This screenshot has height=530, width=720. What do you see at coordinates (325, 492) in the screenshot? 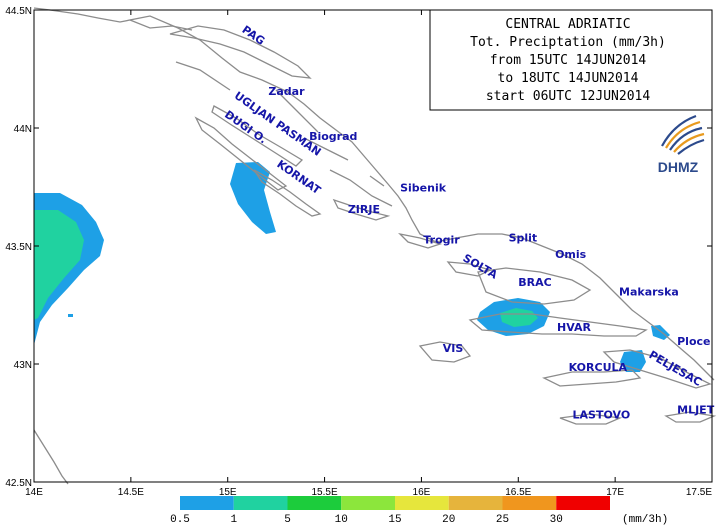
I see `lon-label: 15.5E` at bounding box center [325, 492].